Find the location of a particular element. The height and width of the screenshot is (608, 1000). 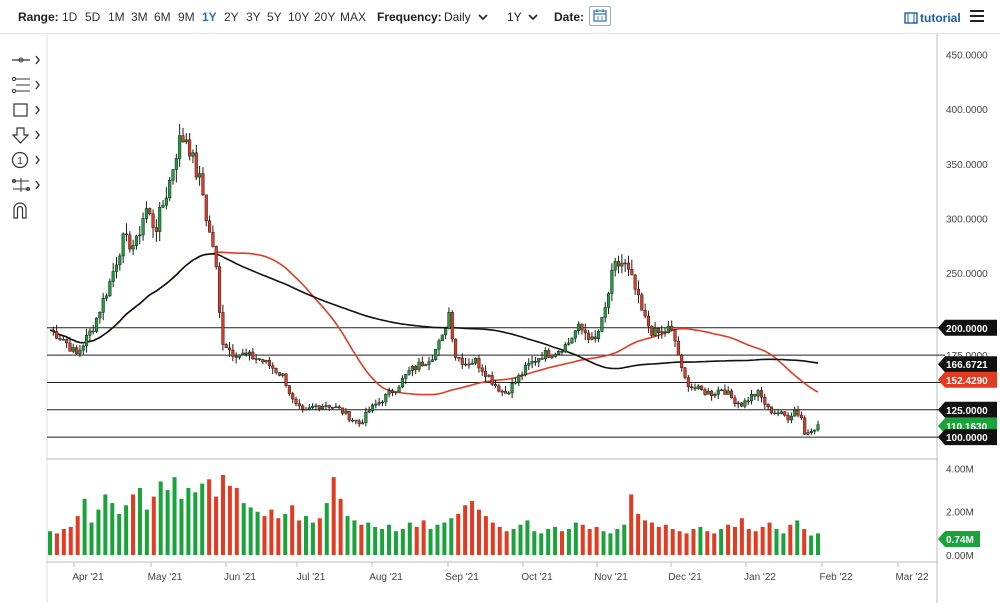

time-tick-label: Jun '21 is located at coordinates (240, 577).